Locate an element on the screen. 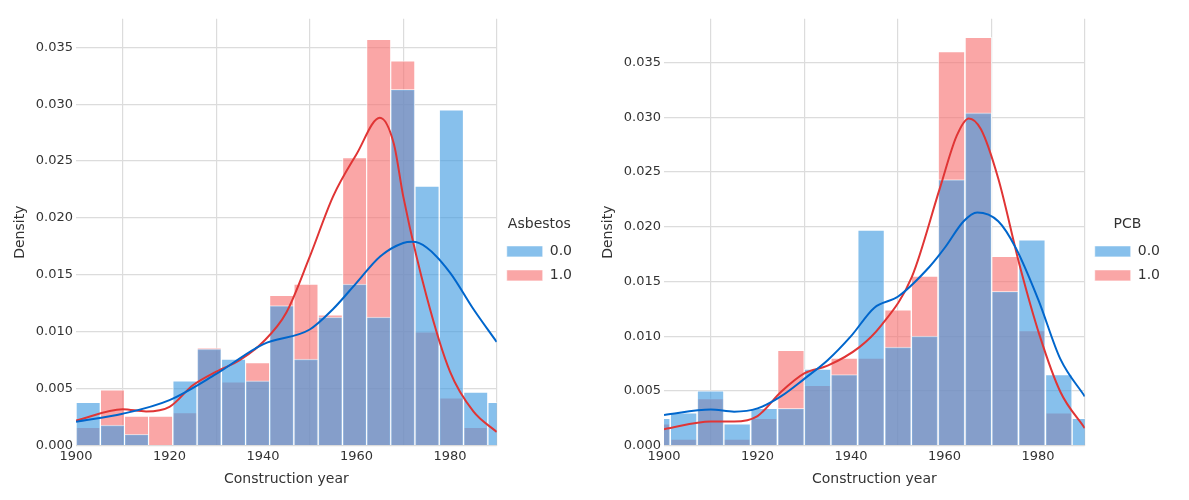  legend-title: PCB is located at coordinates (1127, 223).